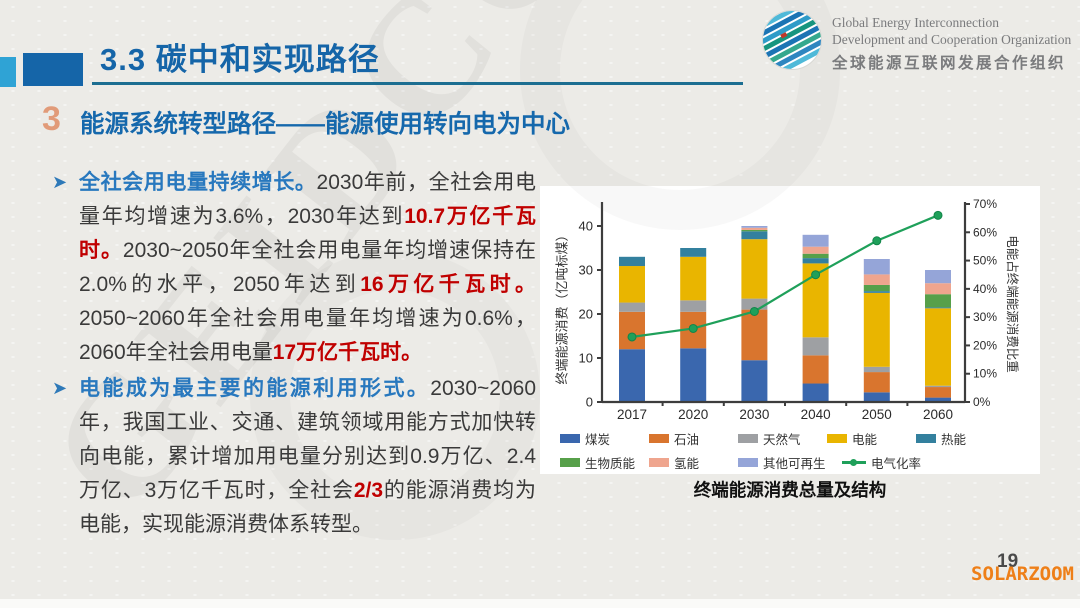  Describe the element at coordinates (792, 40) in the screenshot. I see `globe-icon` at that location.